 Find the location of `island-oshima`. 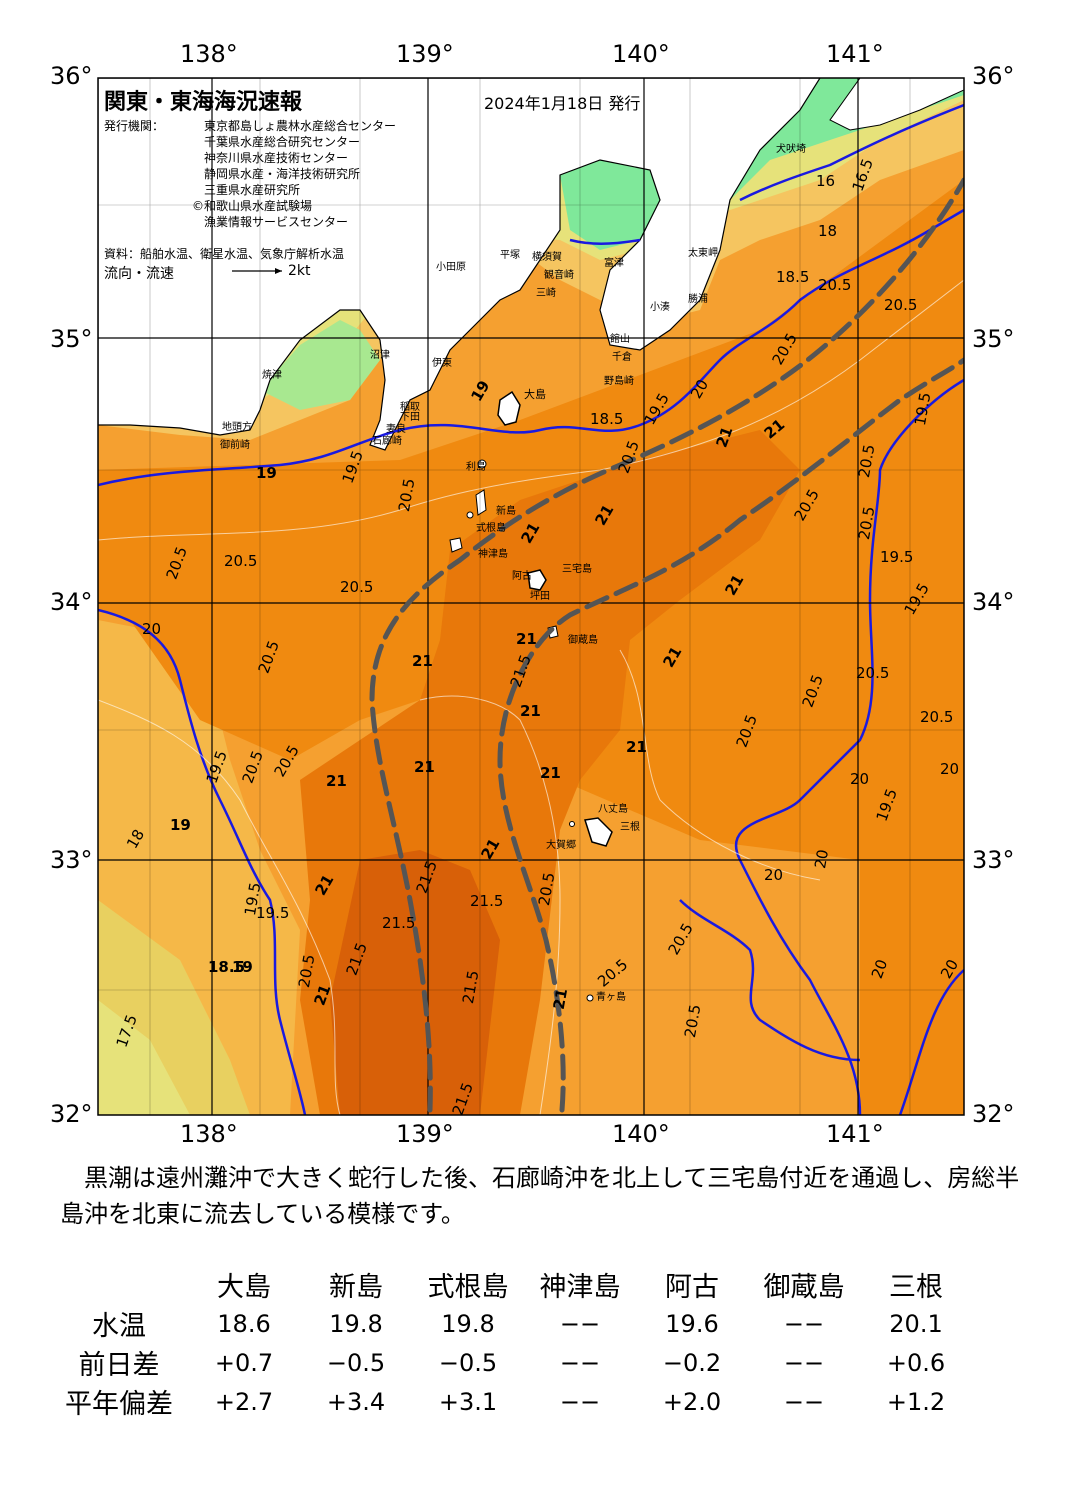

island-oshima is located at coordinates (509, 408).